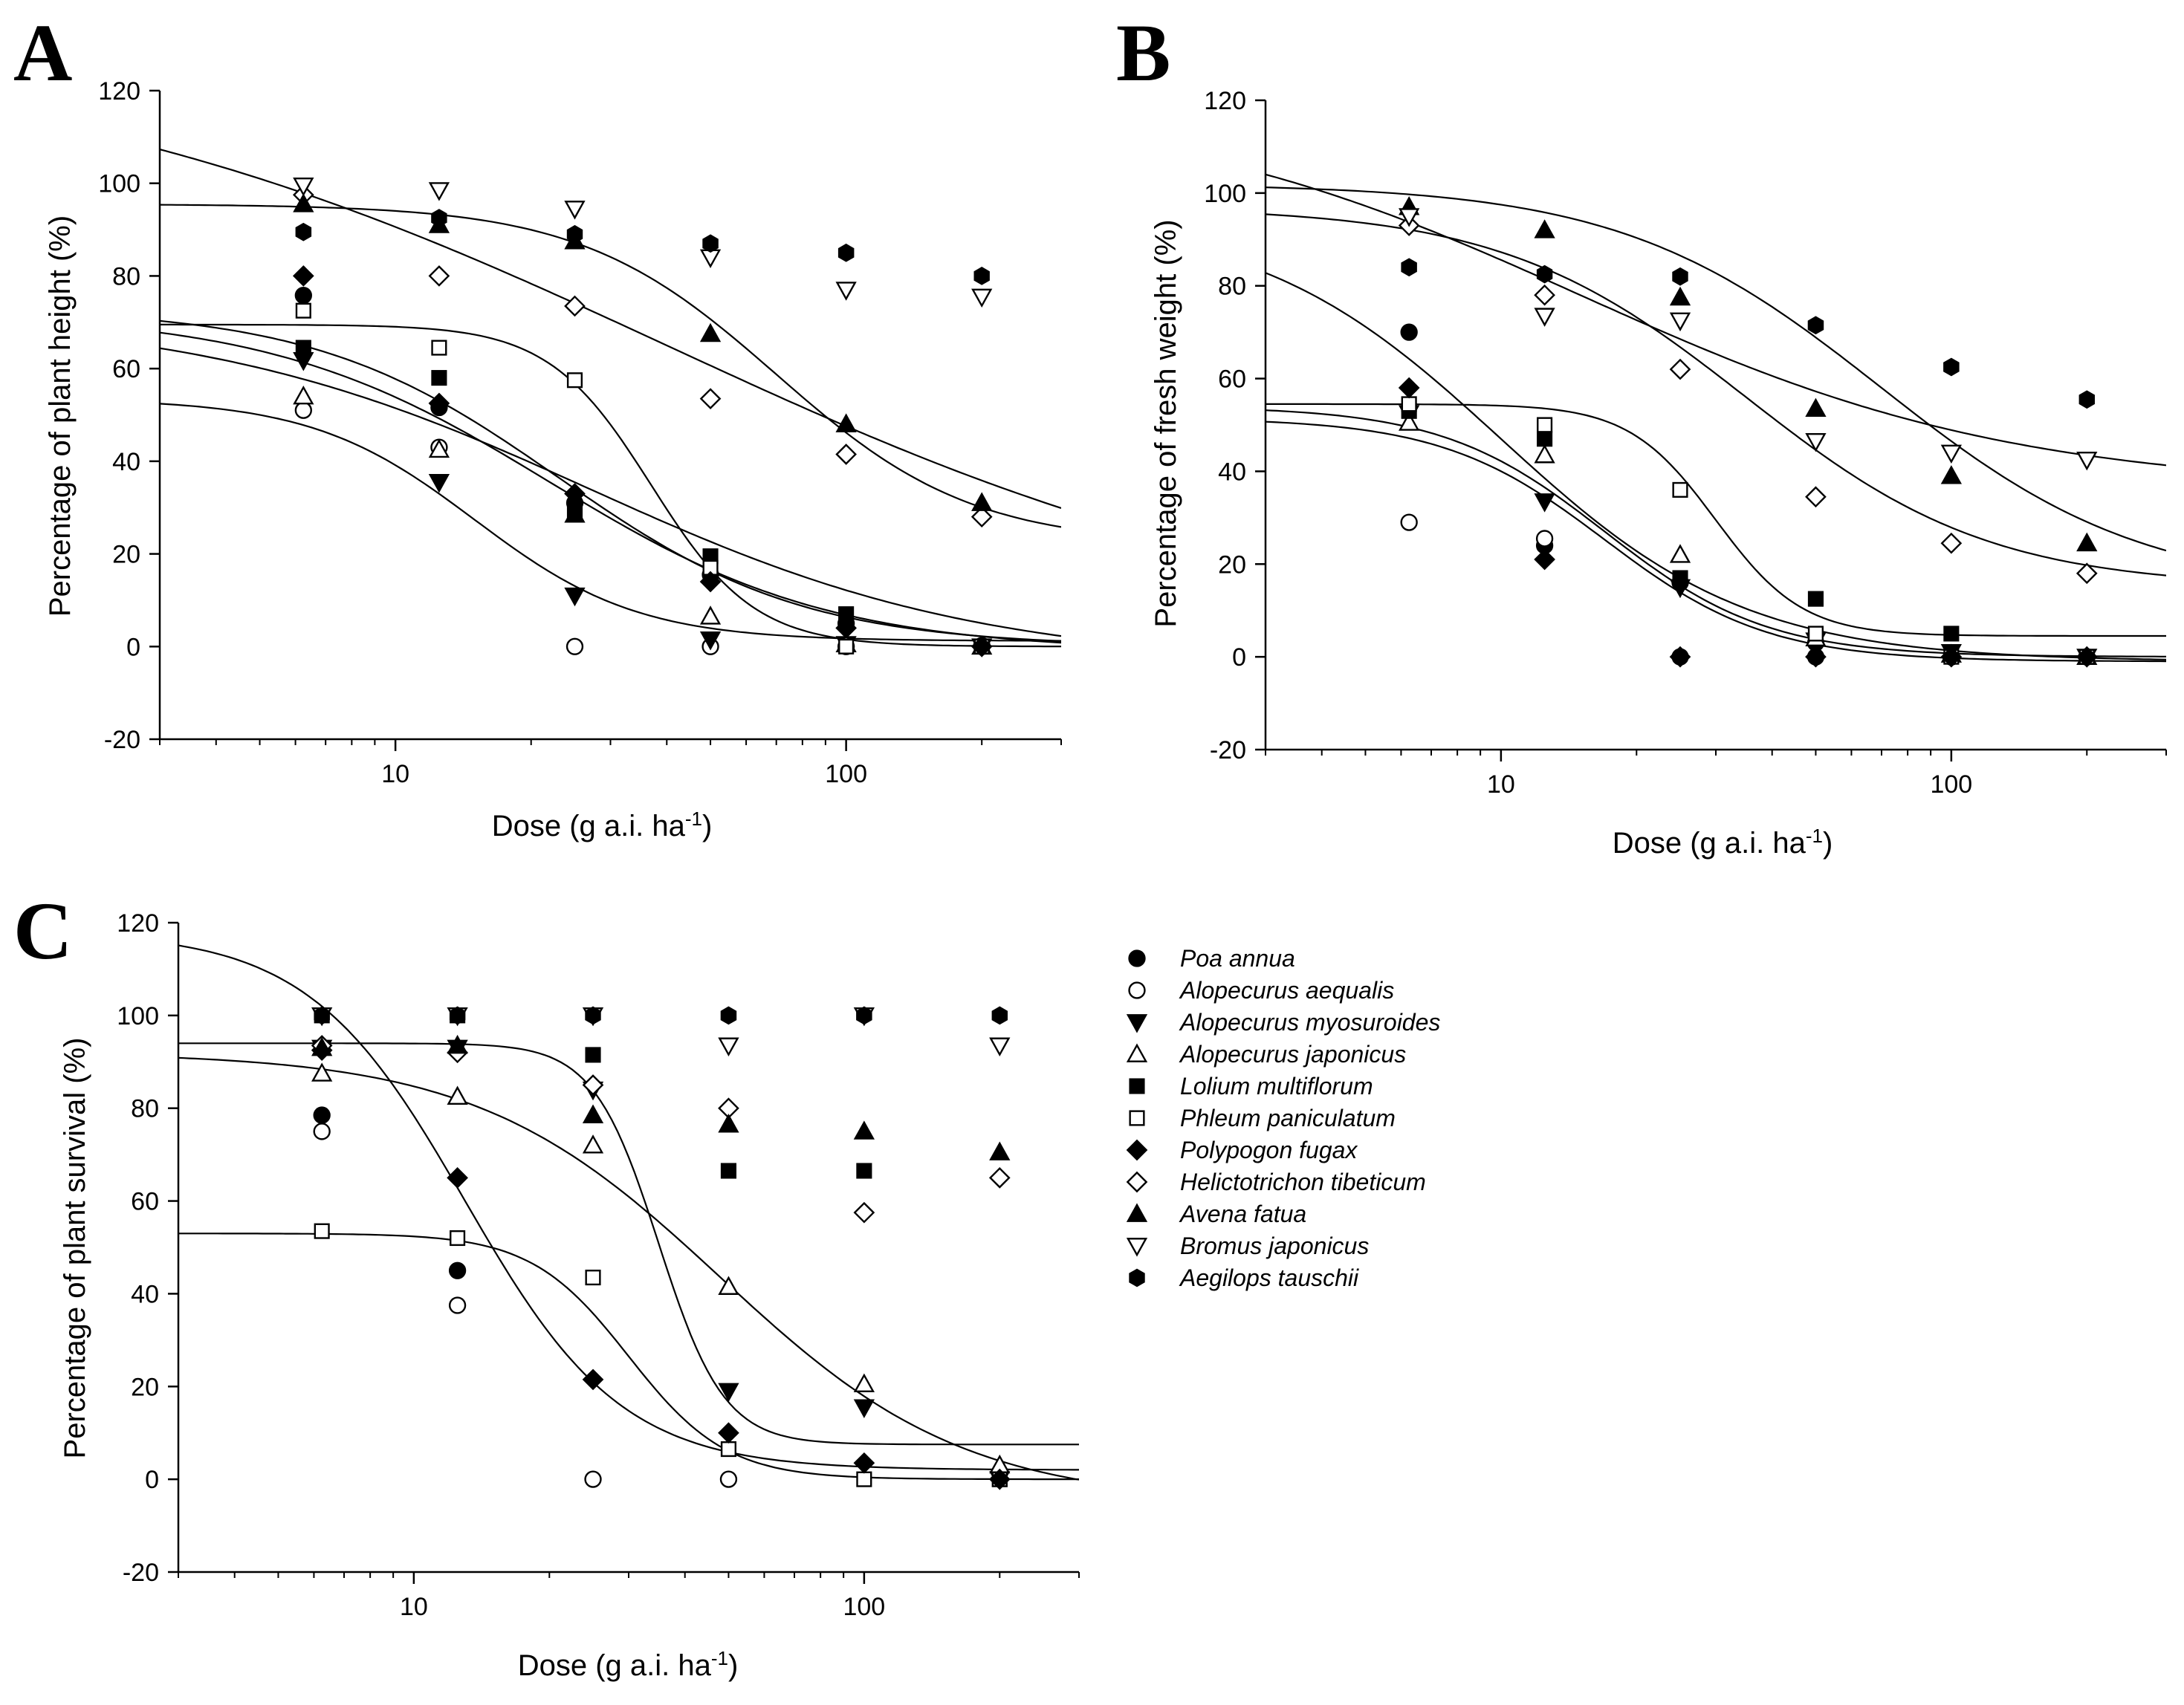  What do you see at coordinates (1232, 565) in the screenshot?
I see `panel-b-y-tick-label: 20` at bounding box center [1232, 565].